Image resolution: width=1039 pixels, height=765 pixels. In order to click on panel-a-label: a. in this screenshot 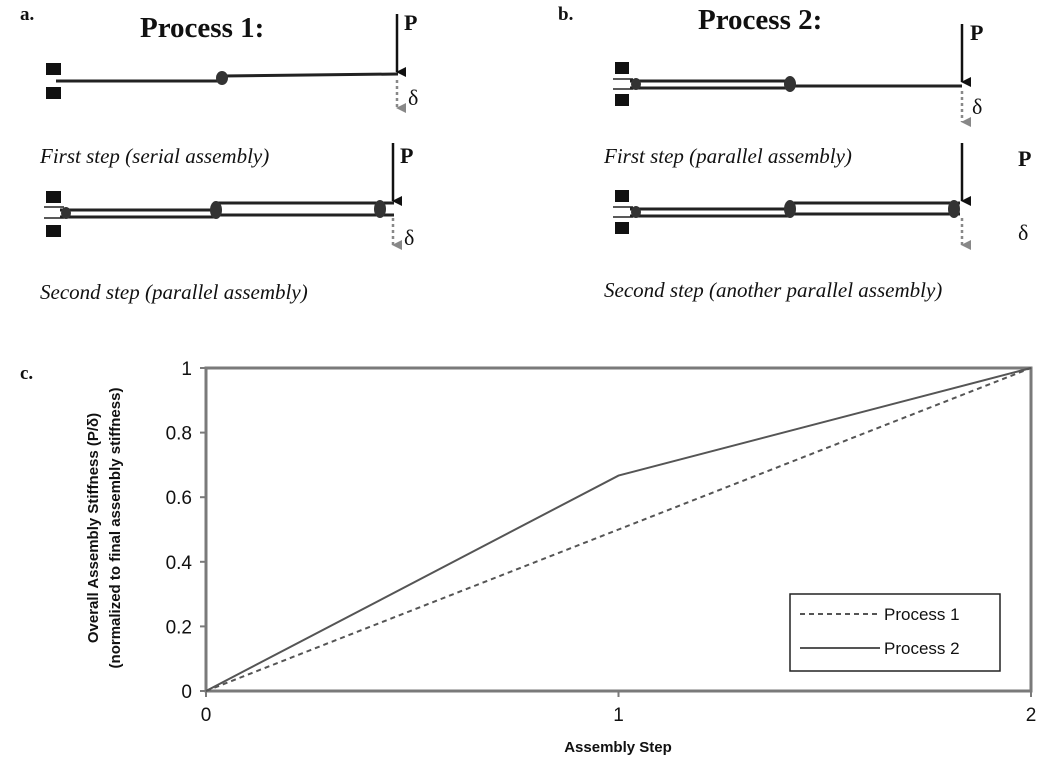, I will do `click(27, 14)`.